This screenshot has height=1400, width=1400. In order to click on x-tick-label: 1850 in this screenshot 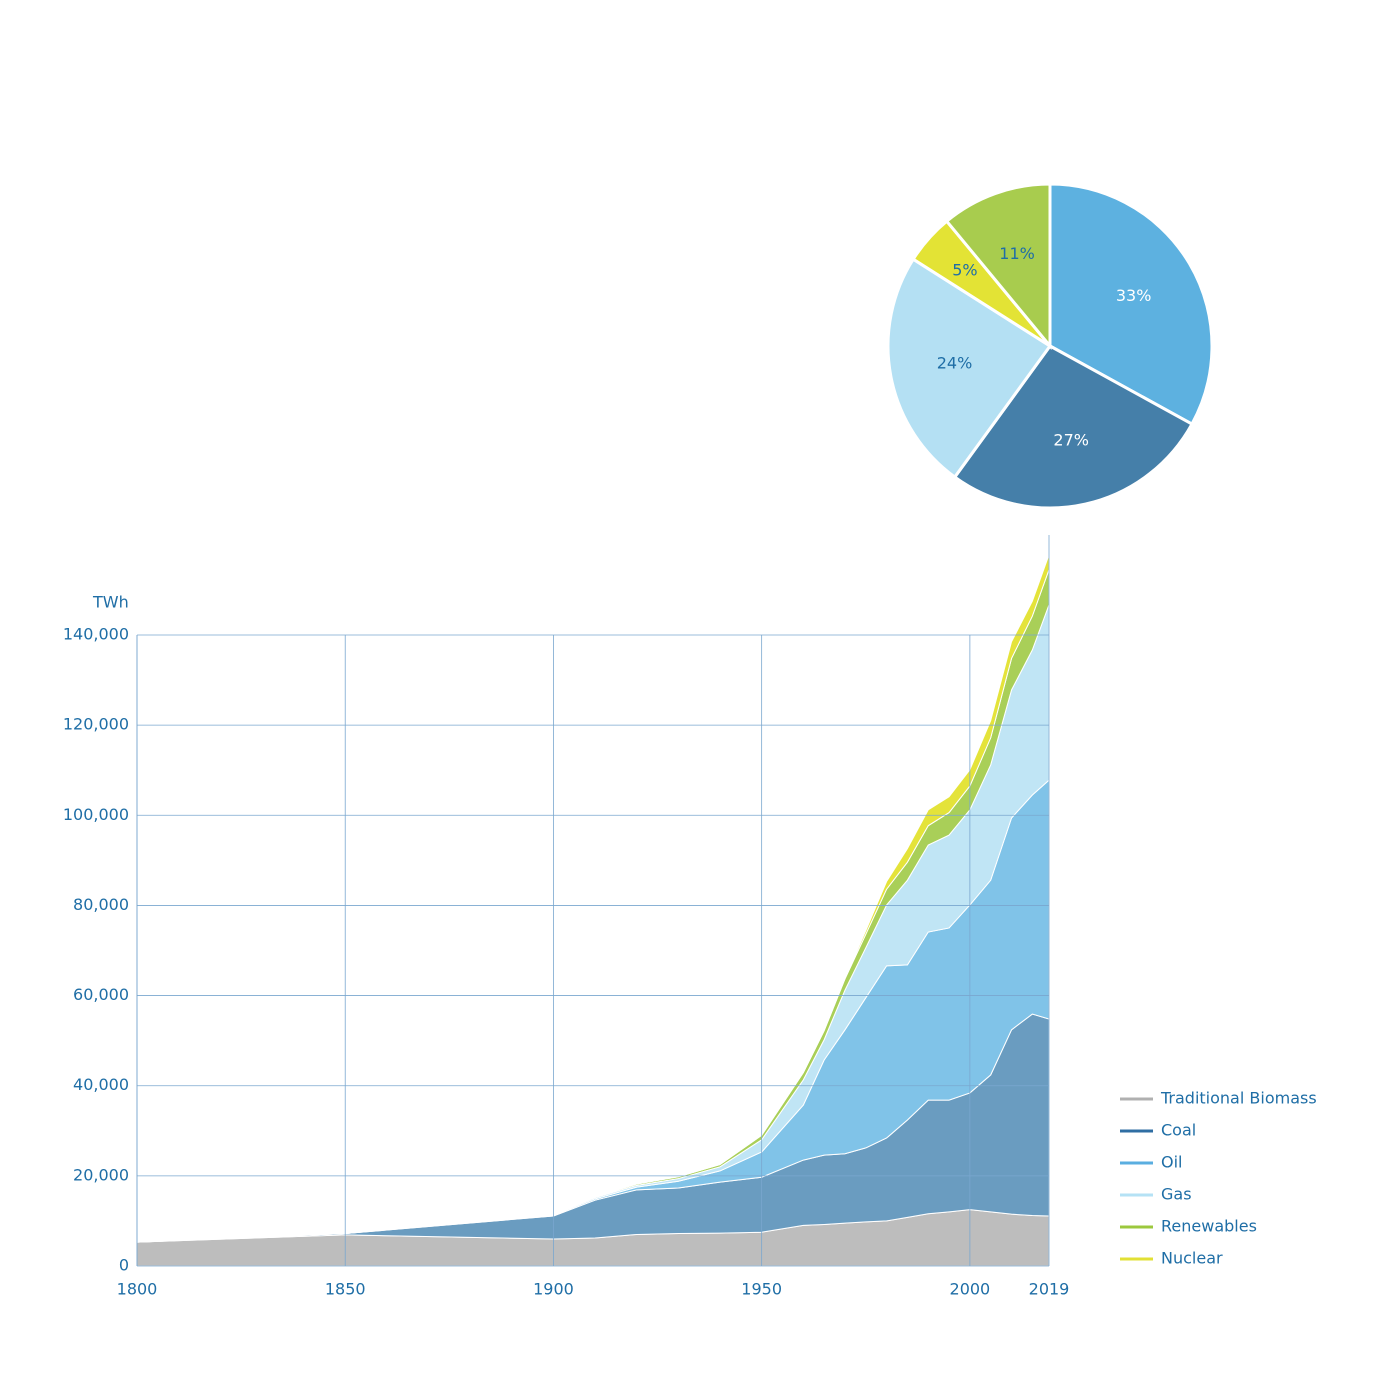, I will do `click(345, 1289)`.